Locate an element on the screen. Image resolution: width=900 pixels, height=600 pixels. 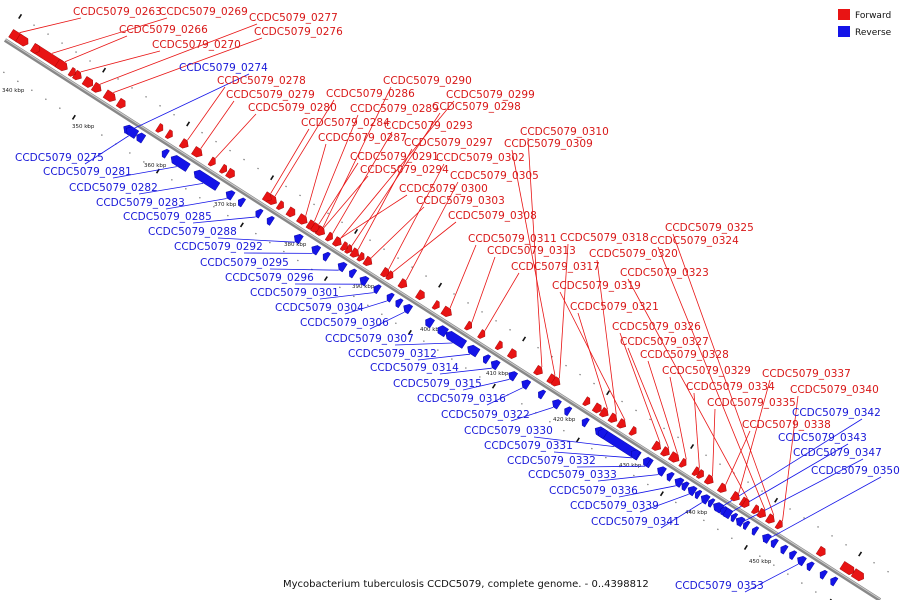
forward-gene-label: CCDC5079_0286 is located at coordinates (370, 94).